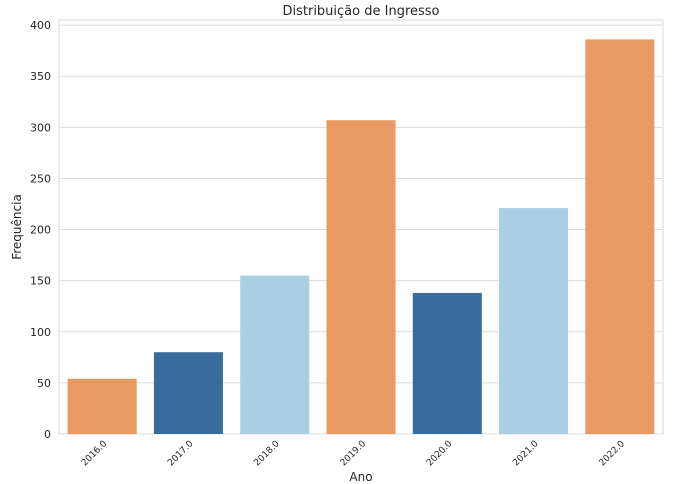  I want to click on bar-2017, so click(188, 393).